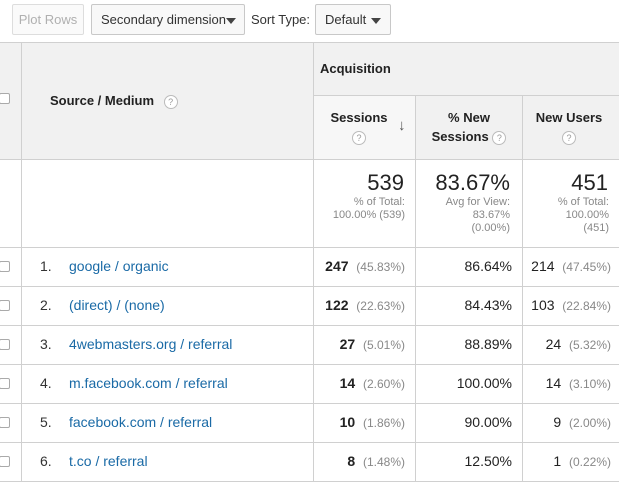 Image resolution: width=619 pixels, height=482 pixels. I want to click on sessions-cell: 247 (45.83%), so click(365, 266).